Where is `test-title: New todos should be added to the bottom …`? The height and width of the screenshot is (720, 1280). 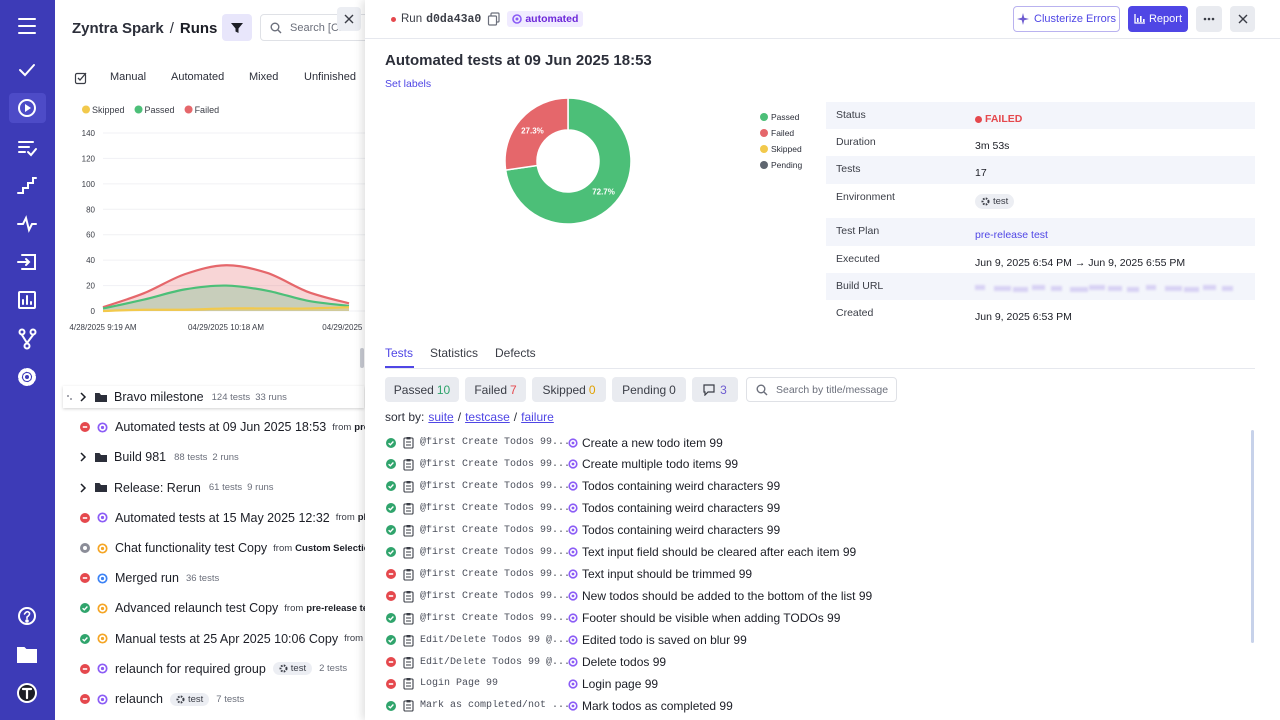
test-title: New todos should be added to the bottom … is located at coordinates (727, 596).